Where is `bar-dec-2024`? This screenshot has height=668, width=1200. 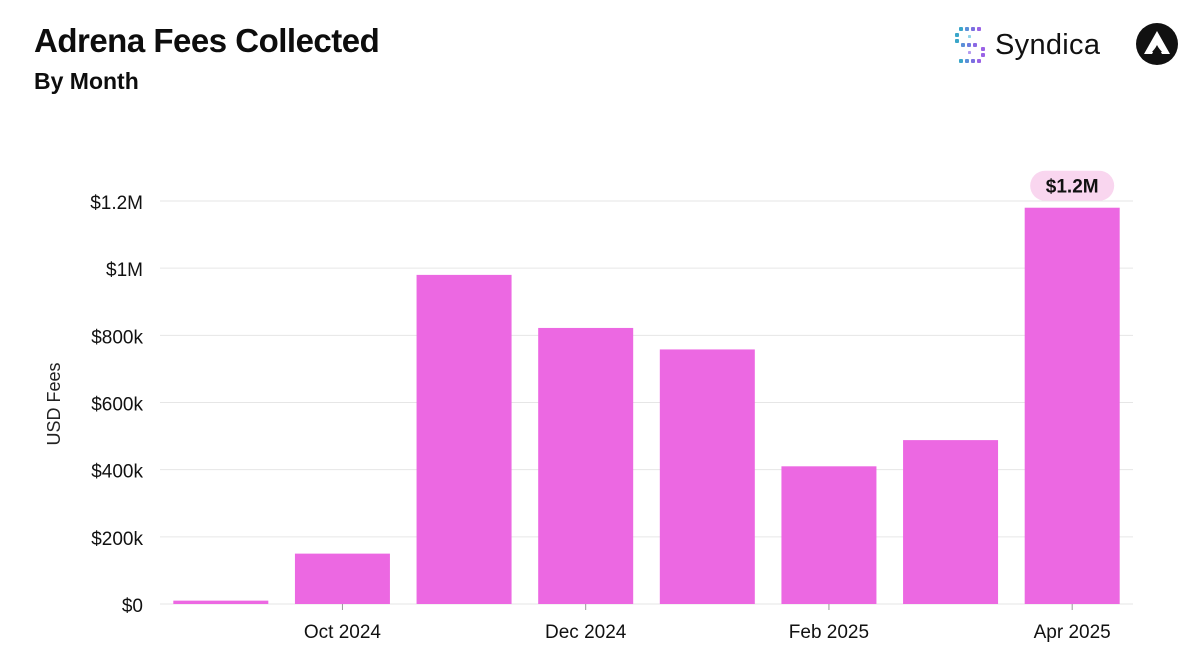
bar-dec-2024 is located at coordinates (586, 465).